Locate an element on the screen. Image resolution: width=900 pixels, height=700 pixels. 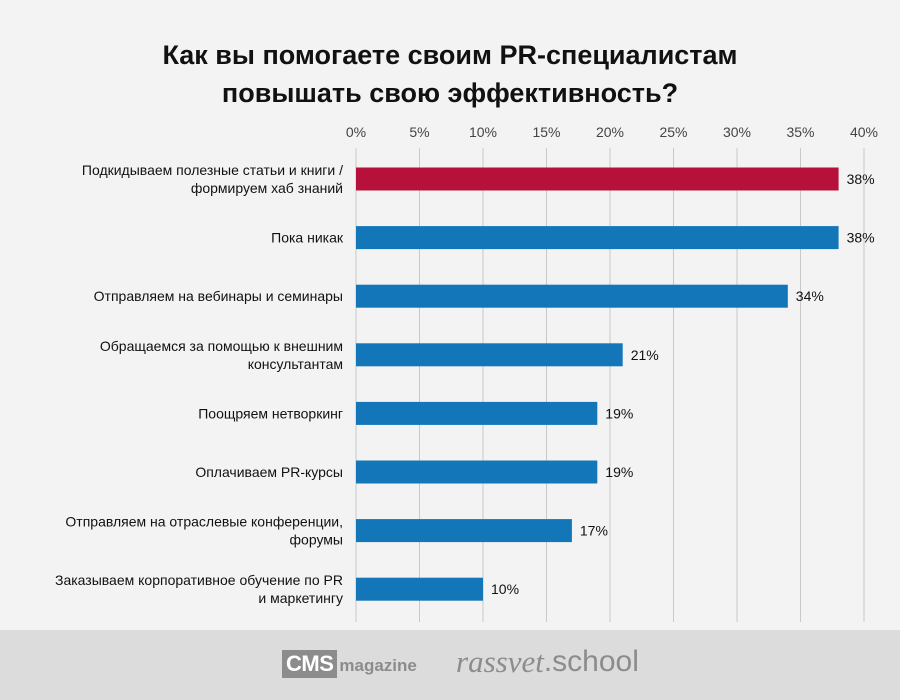
x-tick-label-7: 35% is located at coordinates (800, 132).